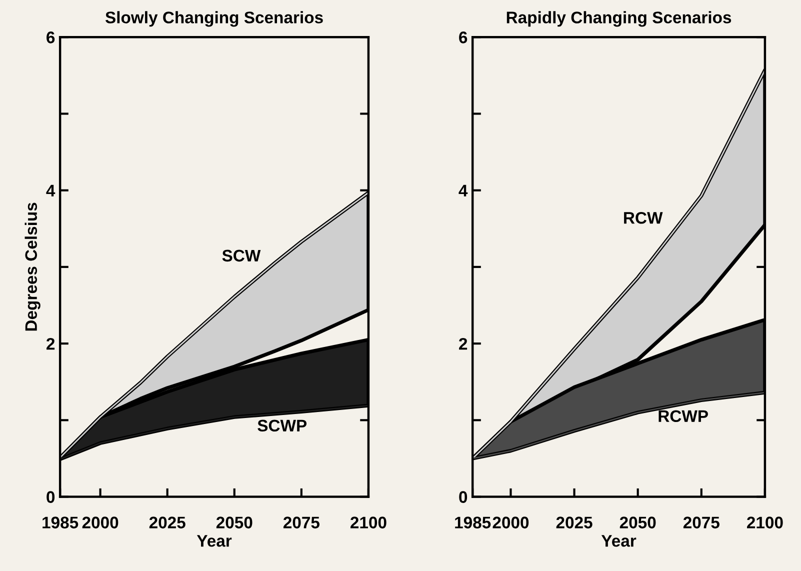 The width and height of the screenshot is (801, 571). I want to click on series-label: RCW, so click(643, 218).